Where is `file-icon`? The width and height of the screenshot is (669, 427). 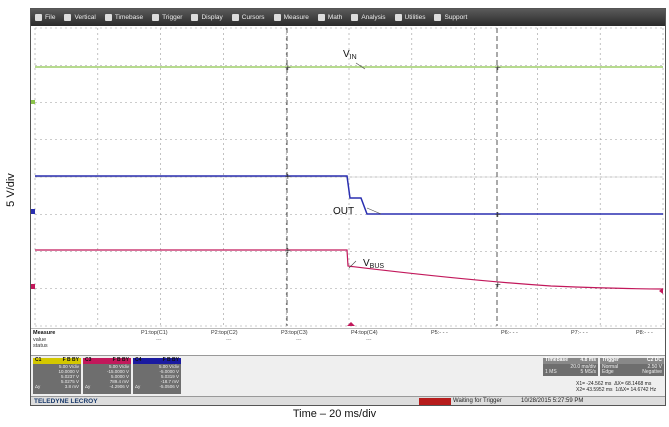 file-icon is located at coordinates (38, 17).